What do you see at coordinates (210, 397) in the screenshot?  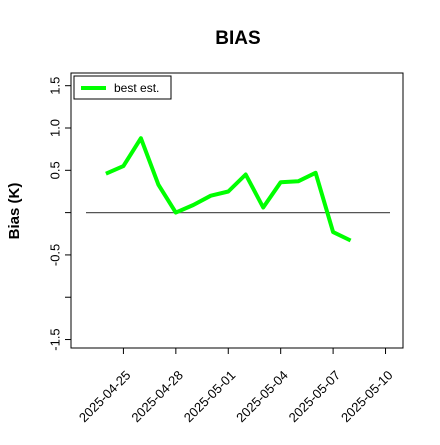 I see `x-tick-label: 2025-05-01` at bounding box center [210, 397].